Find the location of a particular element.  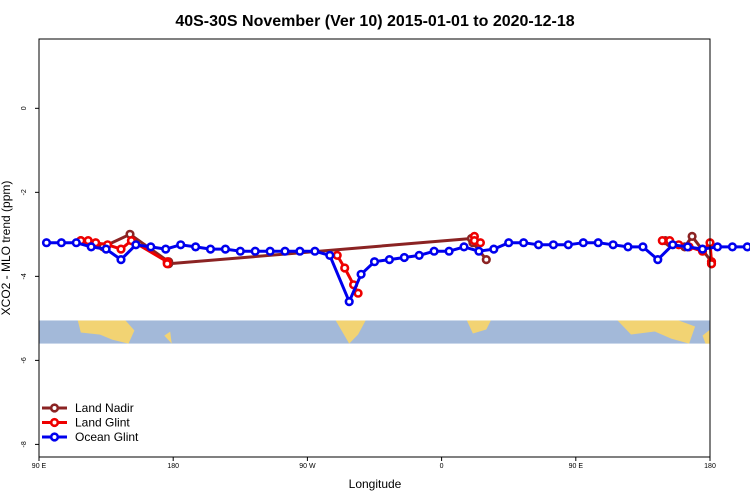

series-layer is located at coordinates (395, 268).